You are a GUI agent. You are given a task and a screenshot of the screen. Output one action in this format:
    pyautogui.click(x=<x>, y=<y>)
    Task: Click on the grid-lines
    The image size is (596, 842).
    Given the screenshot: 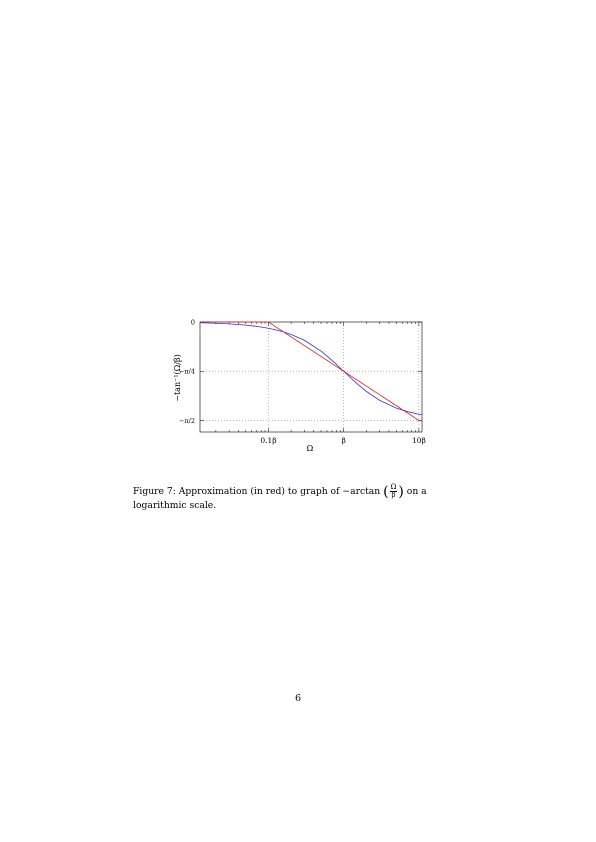 What is the action you would take?
    pyautogui.click(x=311, y=377)
    